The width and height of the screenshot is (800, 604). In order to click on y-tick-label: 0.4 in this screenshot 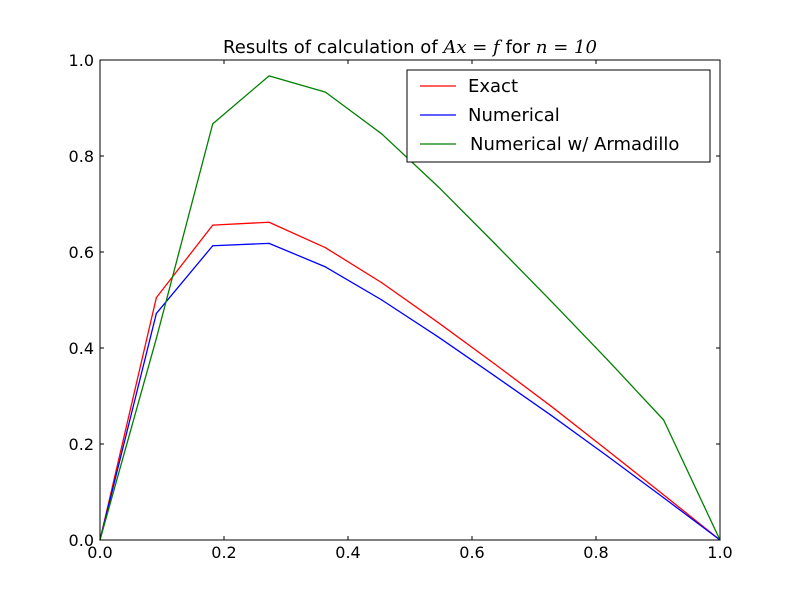, I will do `click(81, 348)`.